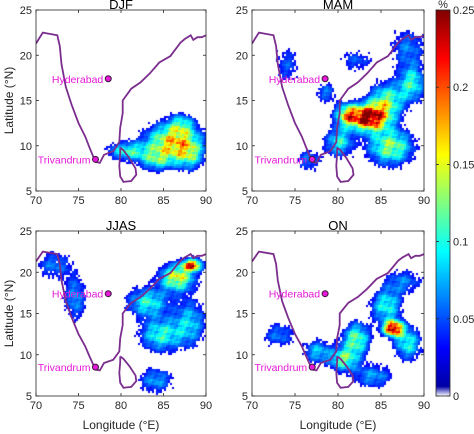  What do you see at coordinates (463, 11) in the screenshot?
I see `colorbar-tick-label: 0.25` at bounding box center [463, 11].